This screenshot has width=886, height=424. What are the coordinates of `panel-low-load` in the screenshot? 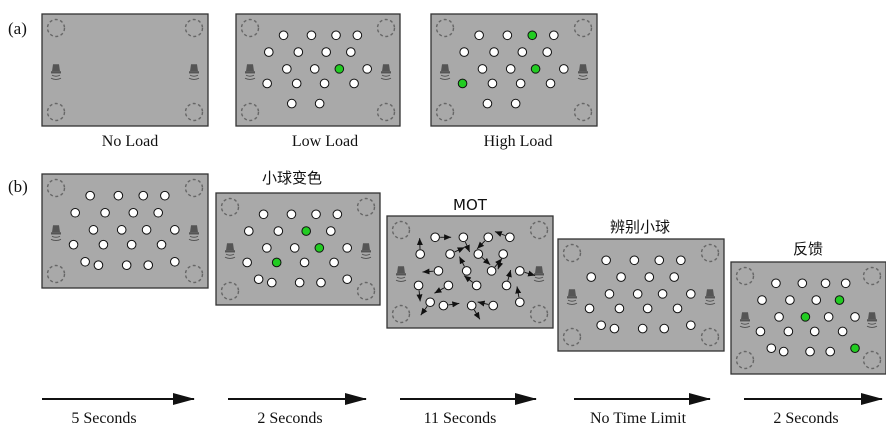 It's located at (318, 70).